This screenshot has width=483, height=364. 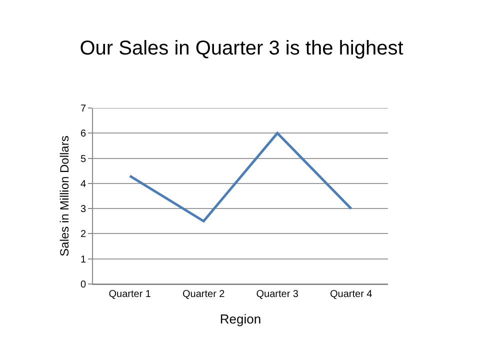 What do you see at coordinates (242, 48) in the screenshot?
I see `chart-title: Our Sales in Quarter 3 is the highest` at bounding box center [242, 48].